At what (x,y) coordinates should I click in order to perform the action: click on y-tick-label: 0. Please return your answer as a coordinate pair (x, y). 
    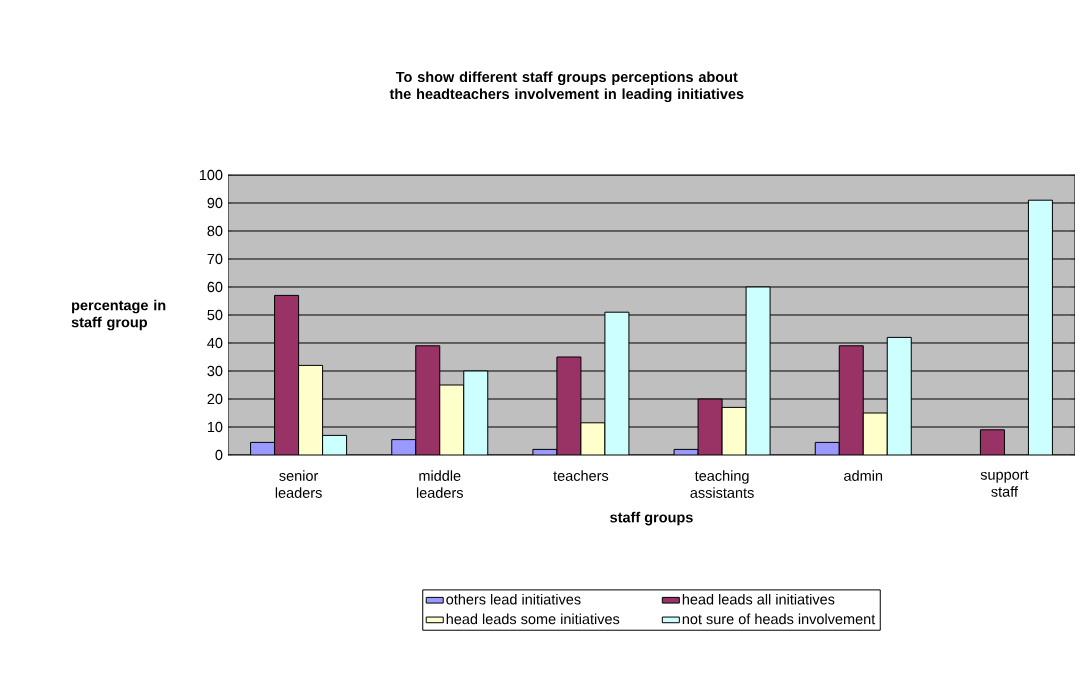
    Looking at the image, I should click on (219, 455).